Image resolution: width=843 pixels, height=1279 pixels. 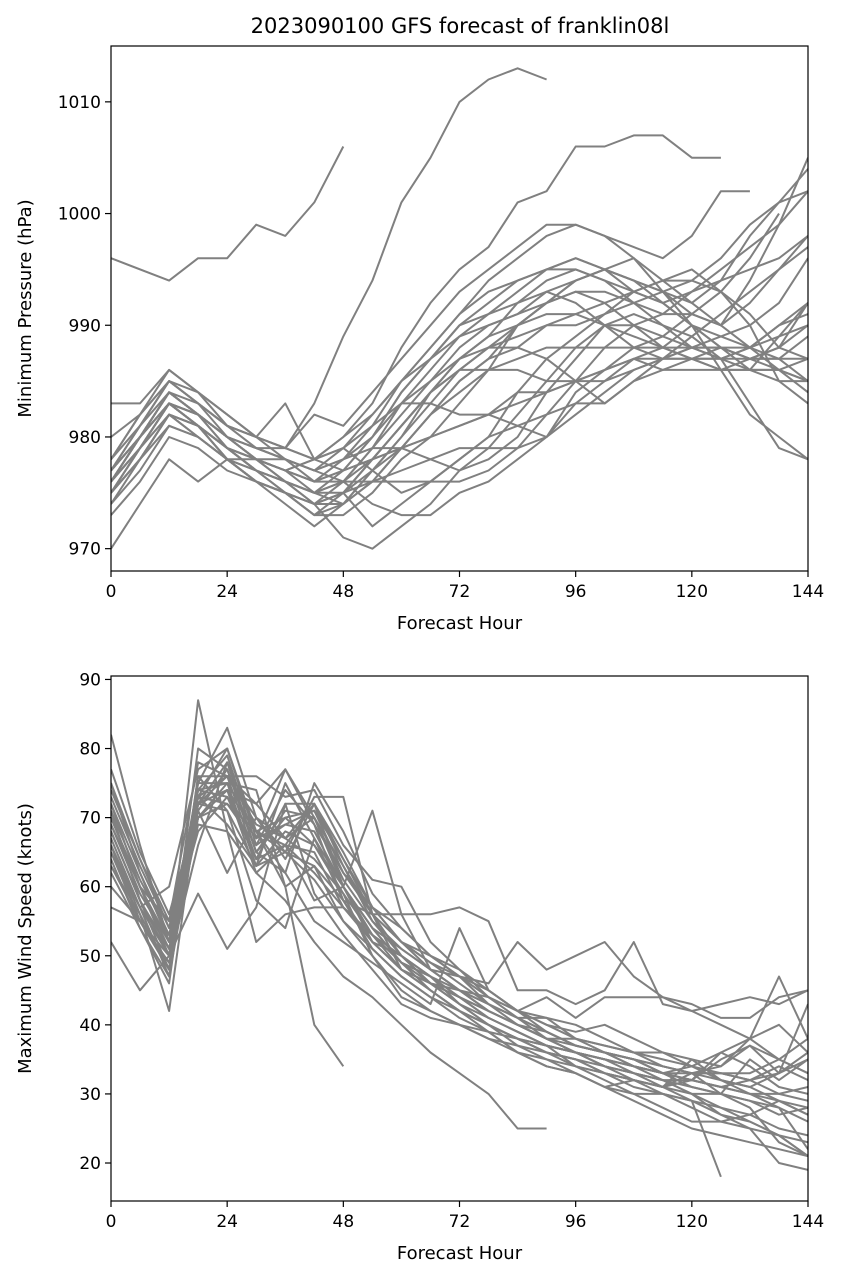 What do you see at coordinates (344, 592) in the screenshot?
I see `pressure-x-tick-label: 48` at bounding box center [344, 592].